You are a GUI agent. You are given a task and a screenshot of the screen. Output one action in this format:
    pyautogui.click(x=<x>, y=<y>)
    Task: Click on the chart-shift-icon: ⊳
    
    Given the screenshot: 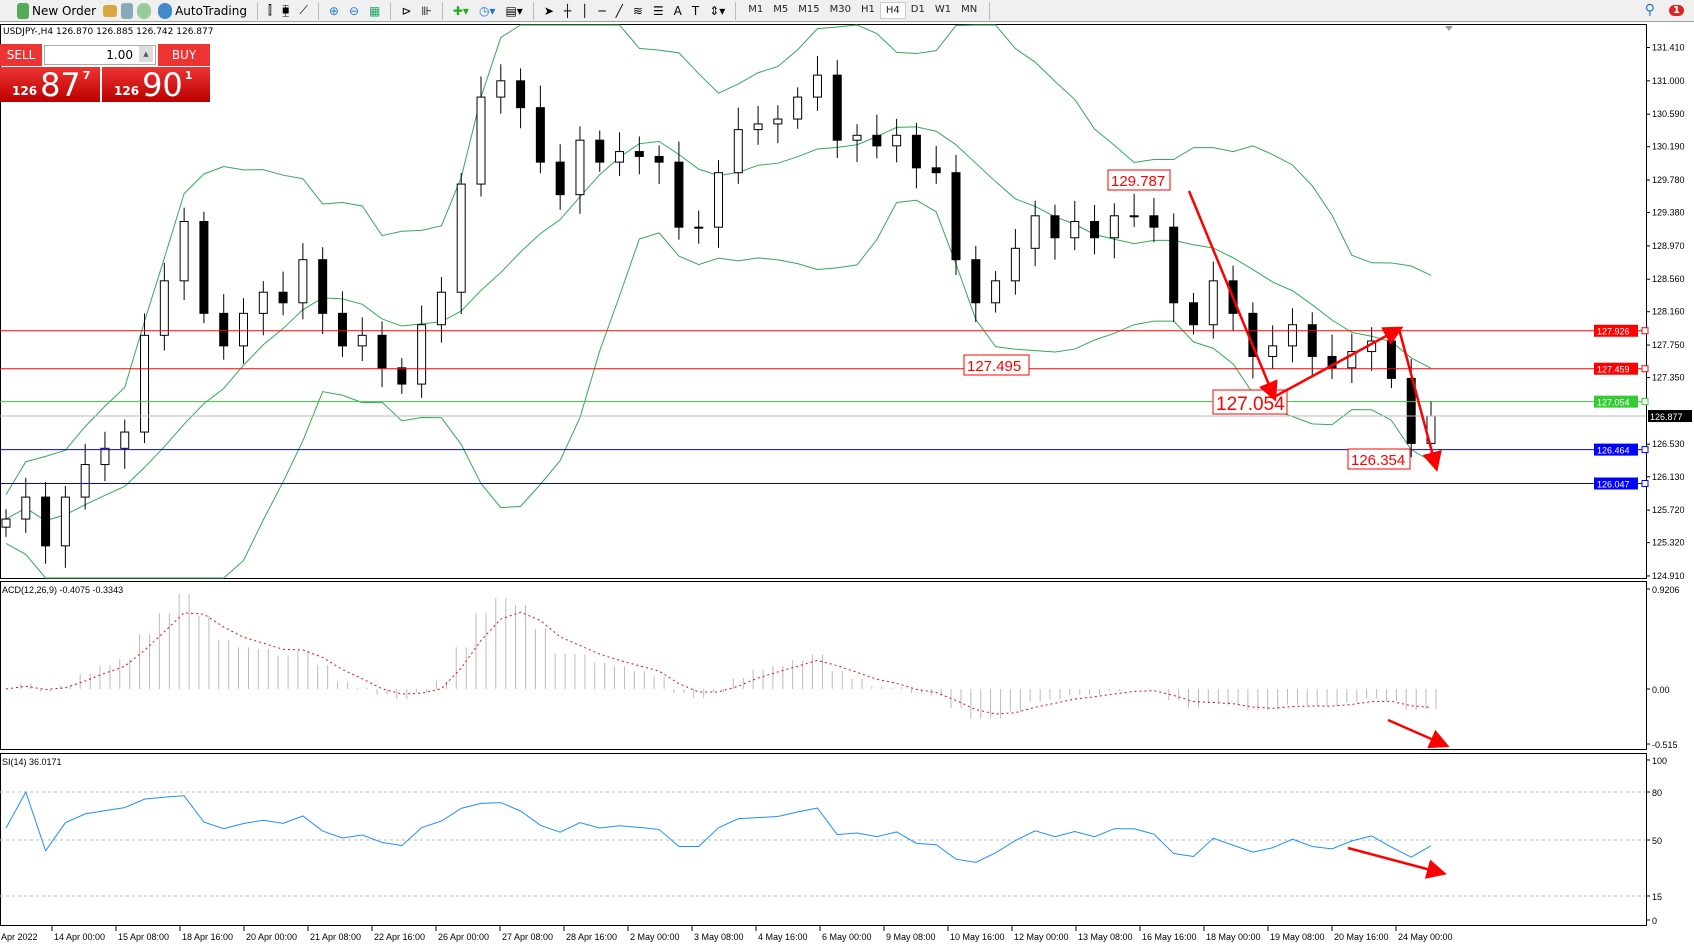 What is the action you would take?
    pyautogui.click(x=406, y=10)
    